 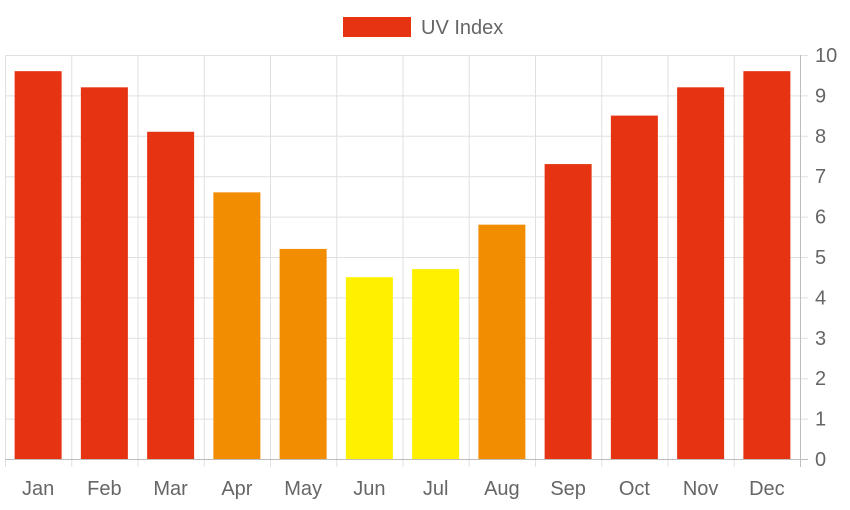 I want to click on bar-feb, so click(x=104, y=273).